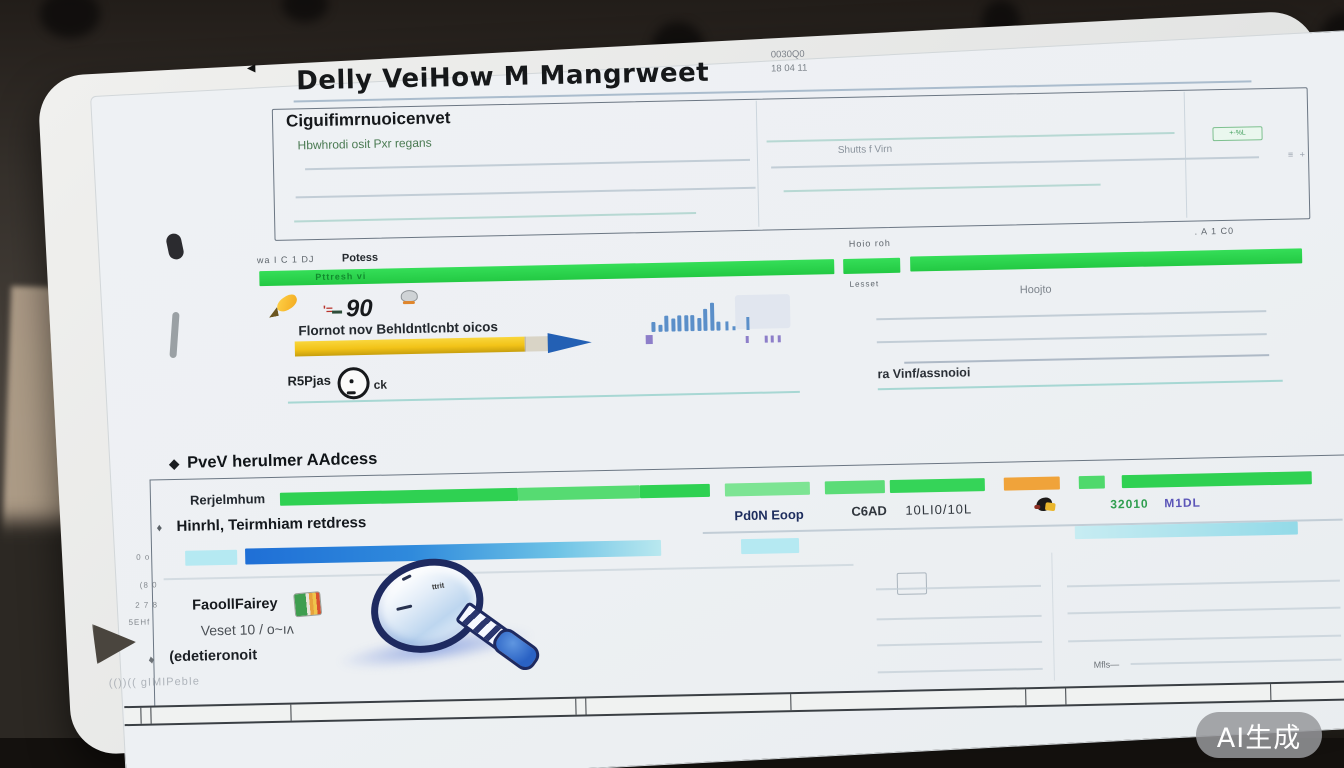 This screenshot has width=1344, height=768. Describe the element at coordinates (762, 312) in the screenshot. I see `mini-chart-highlight-block` at that location.